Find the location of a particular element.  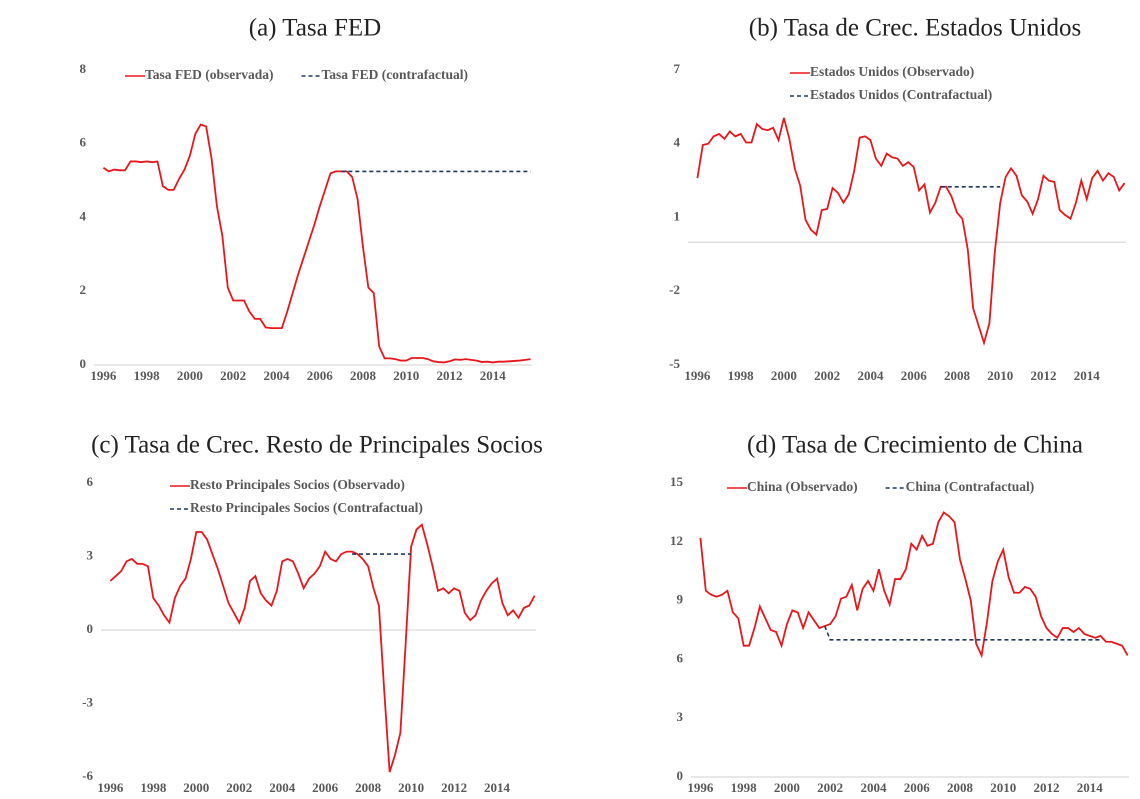

chart-title: (b) Tasa de Crec. Estados Unidos is located at coordinates (915, 28).